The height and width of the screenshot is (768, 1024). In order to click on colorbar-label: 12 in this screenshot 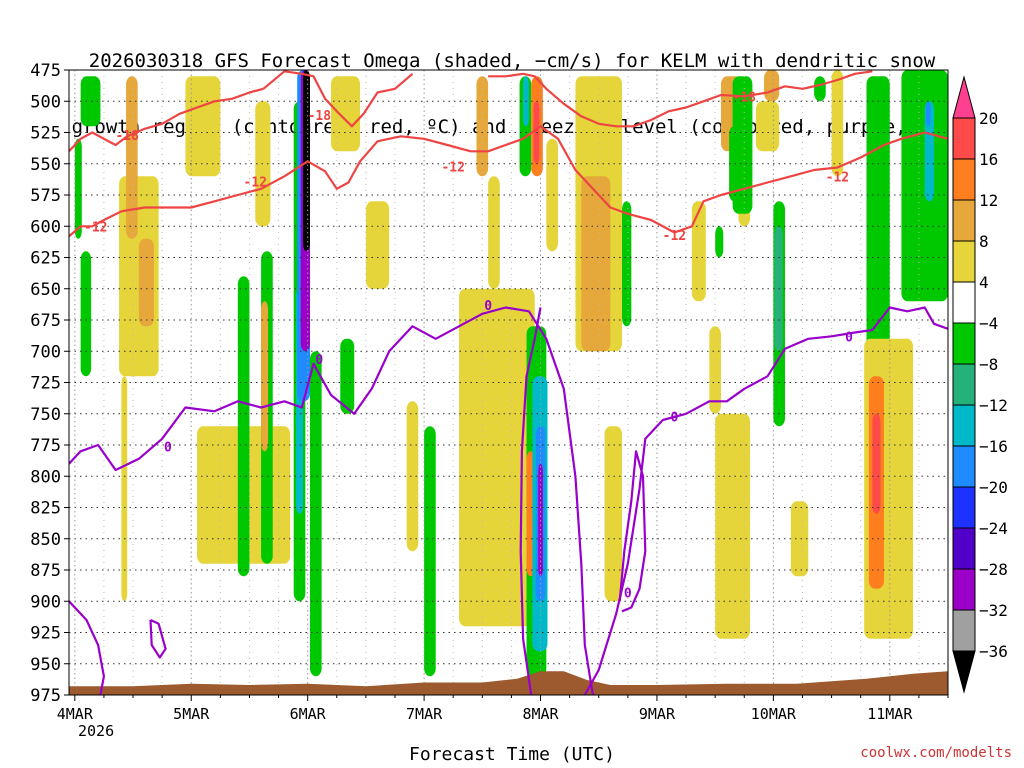, I will do `click(988, 200)`.